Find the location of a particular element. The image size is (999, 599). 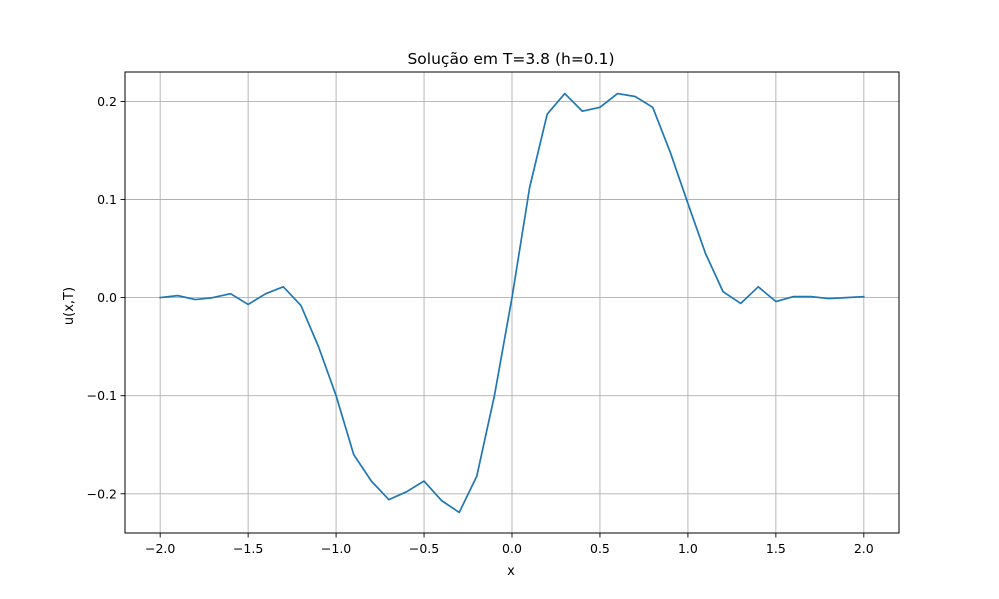

y-tick-label: 0.2 is located at coordinates (107, 101).